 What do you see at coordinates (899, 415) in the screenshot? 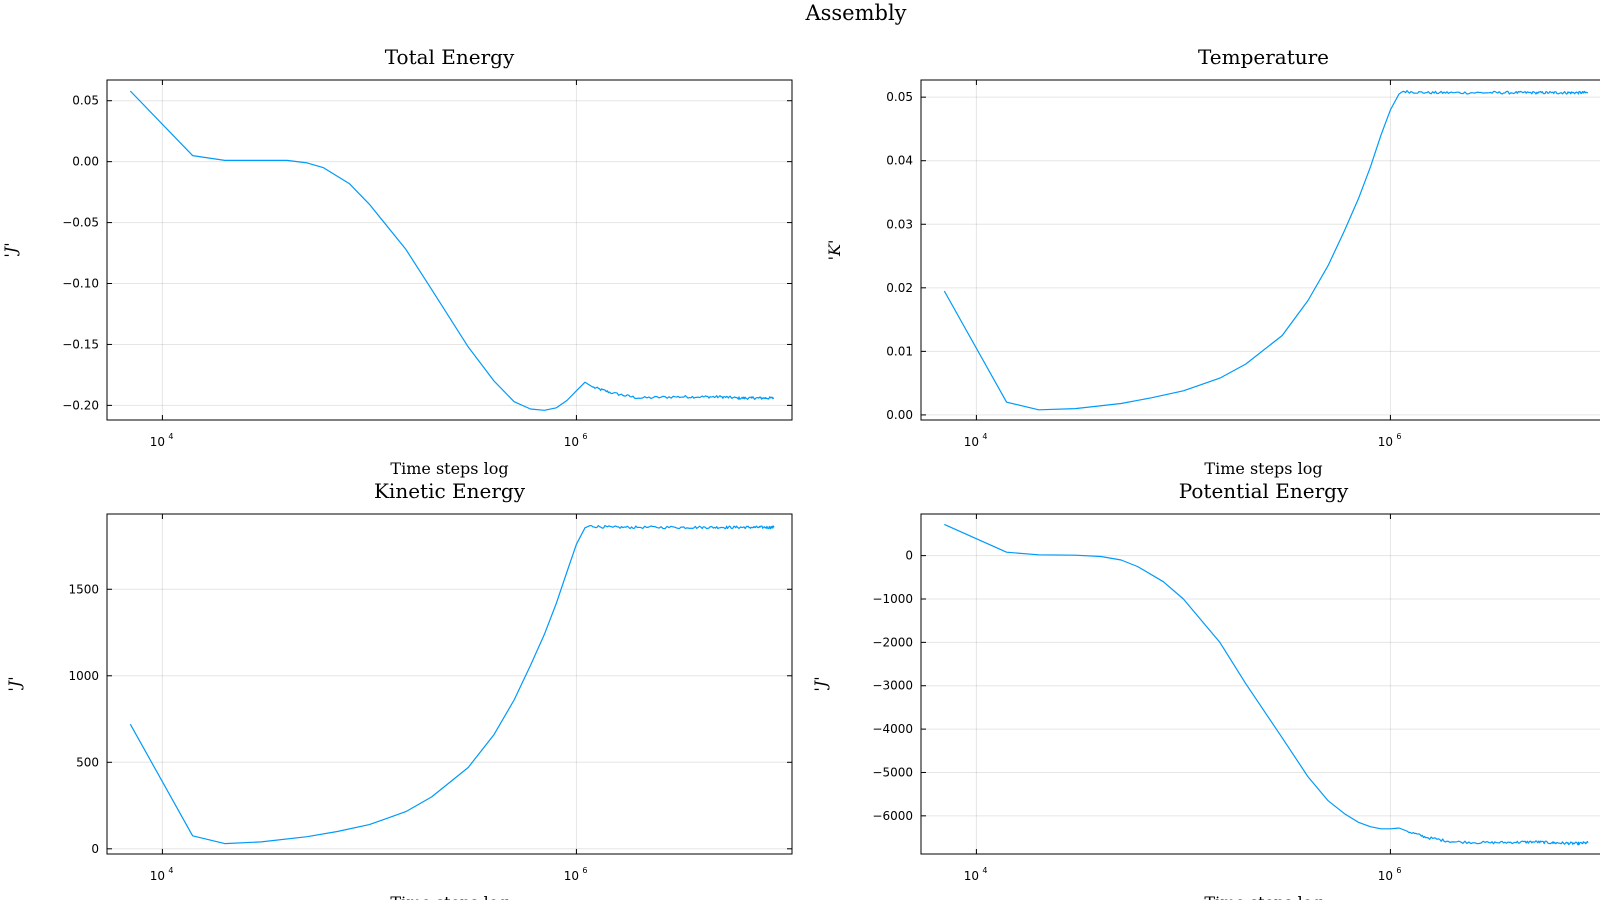
I see `panel-2-ytick-label-5: 0.00` at bounding box center [899, 415].